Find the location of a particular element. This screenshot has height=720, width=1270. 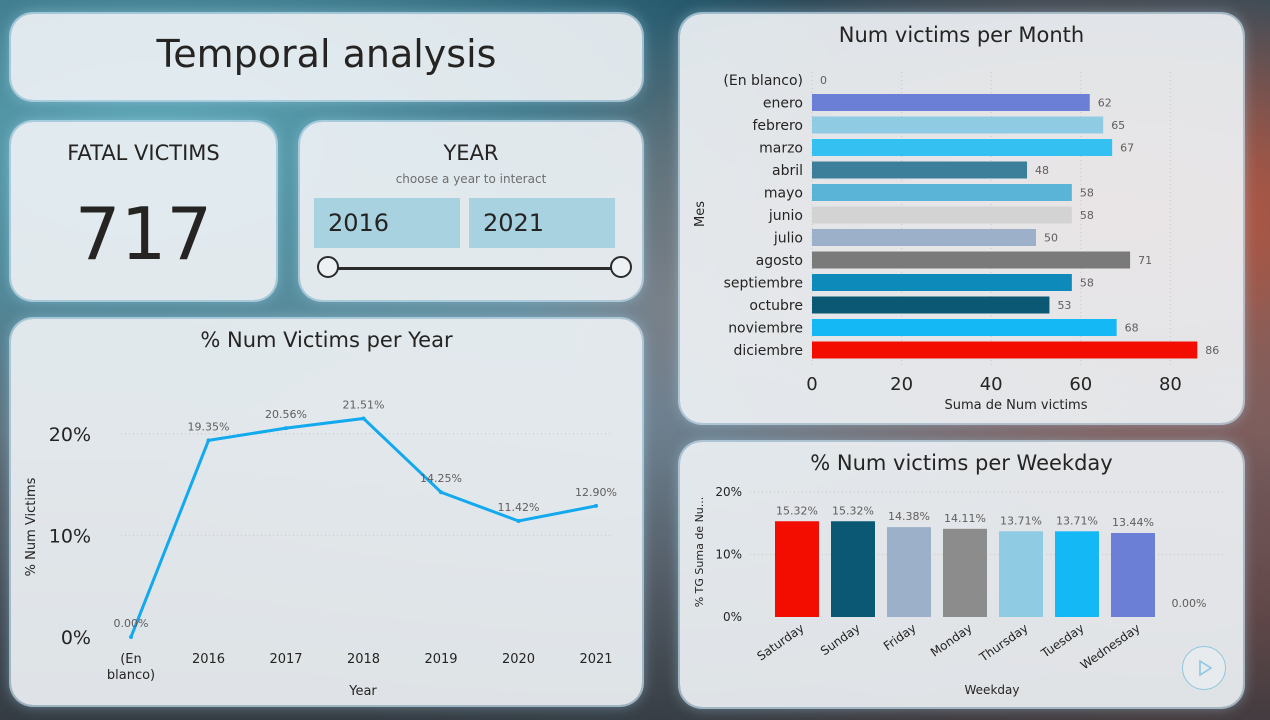

month-ytick: agosto is located at coordinates (779, 261).